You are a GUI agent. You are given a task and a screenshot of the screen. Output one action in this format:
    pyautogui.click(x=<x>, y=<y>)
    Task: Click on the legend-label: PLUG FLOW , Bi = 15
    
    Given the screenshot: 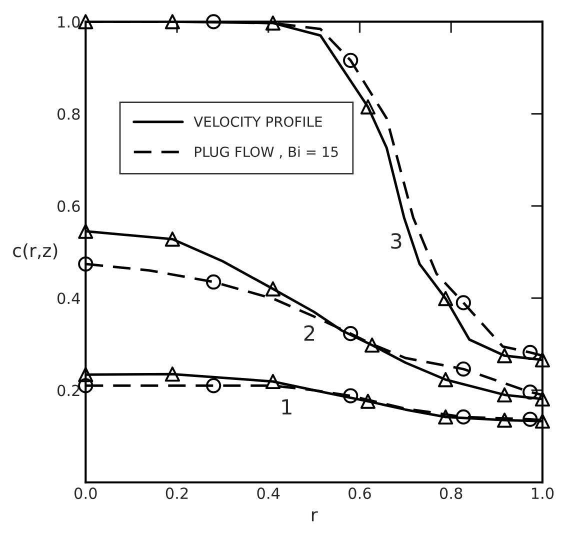 What is the action you would take?
    pyautogui.click(x=266, y=152)
    